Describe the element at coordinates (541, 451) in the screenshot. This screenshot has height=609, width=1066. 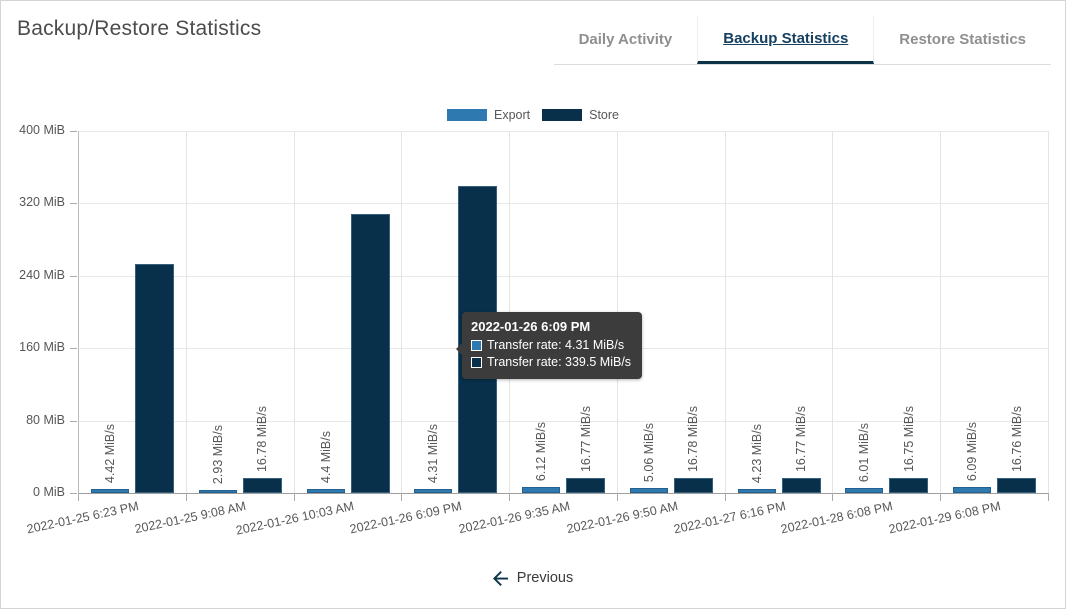
I see `bar-value-label: 6.12 MiB/s` at that location.